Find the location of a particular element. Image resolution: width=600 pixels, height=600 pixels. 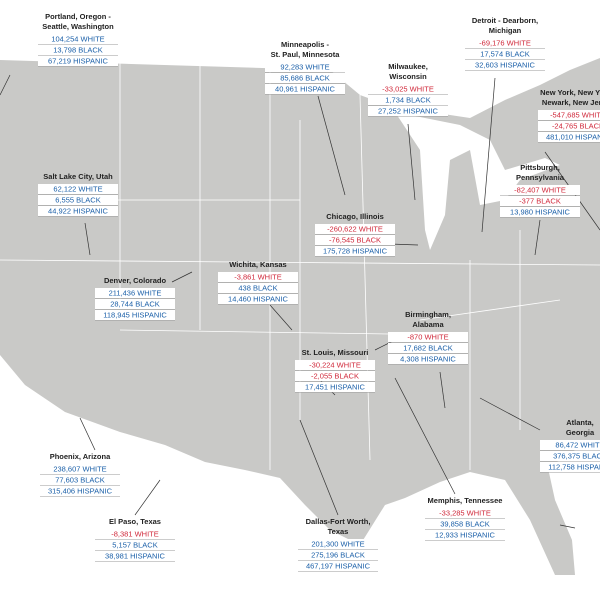

value-text: 118,945 HISPANIC is located at coordinates (135, 314).